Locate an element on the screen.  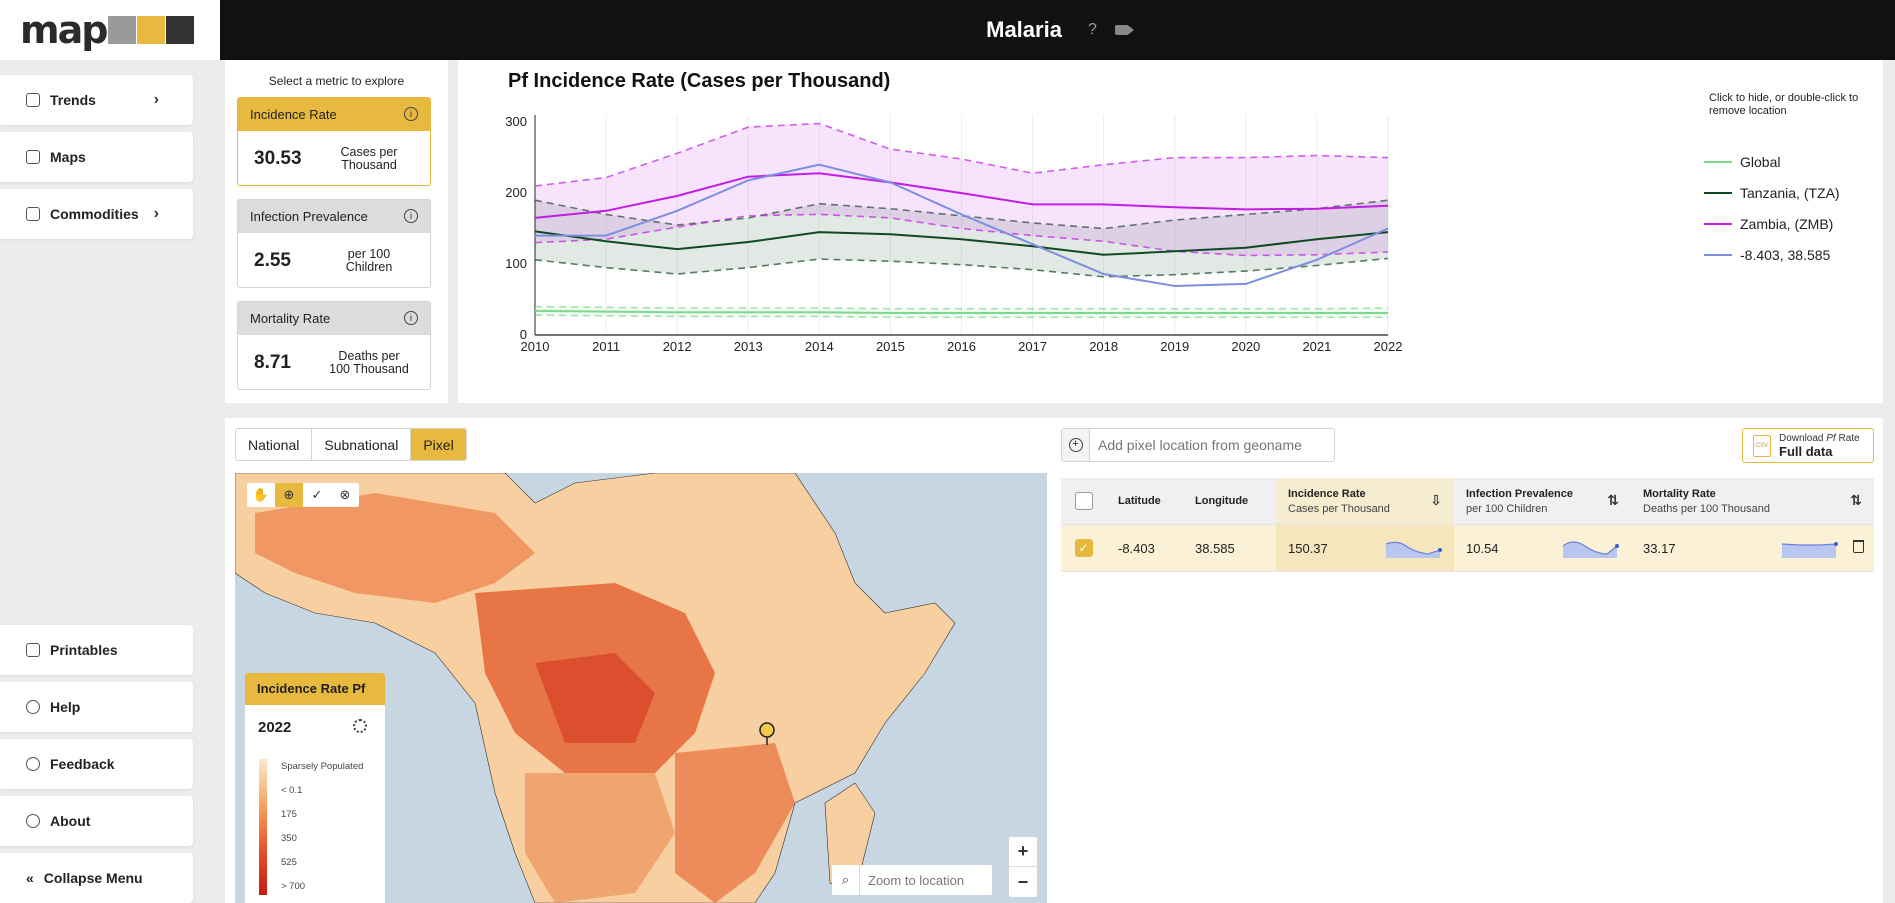
x-tick-label: 2010 is located at coordinates (535, 346).